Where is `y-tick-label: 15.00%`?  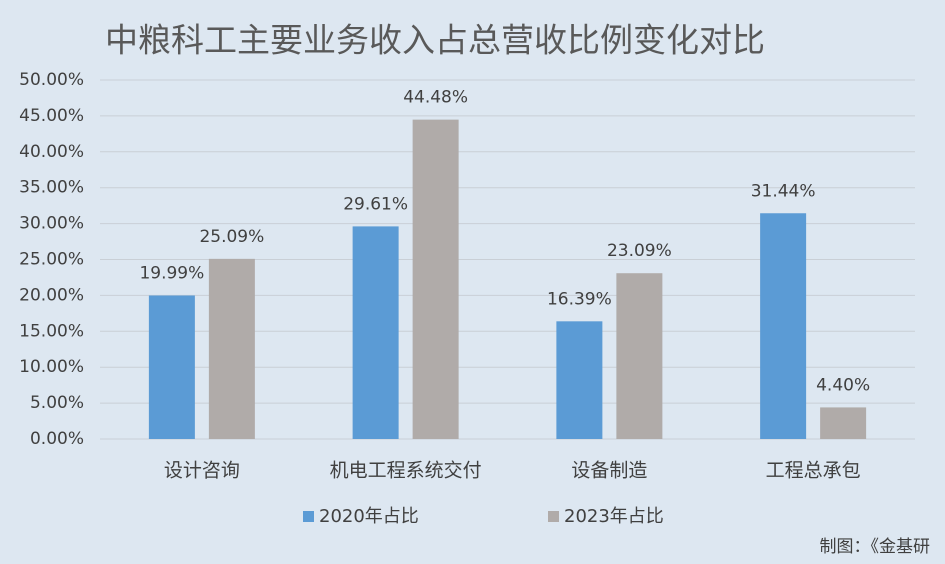 y-tick-label: 15.00% is located at coordinates (51, 331).